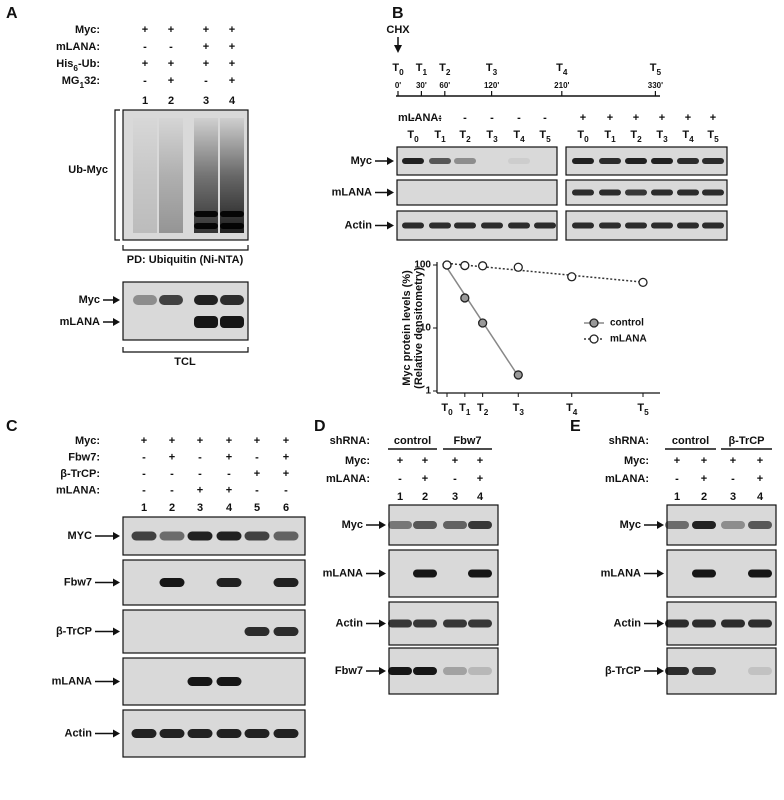 This screenshot has width=784, height=800. Describe the element at coordinates (12, 426) in the screenshot. I see `panel-label: C` at that location.